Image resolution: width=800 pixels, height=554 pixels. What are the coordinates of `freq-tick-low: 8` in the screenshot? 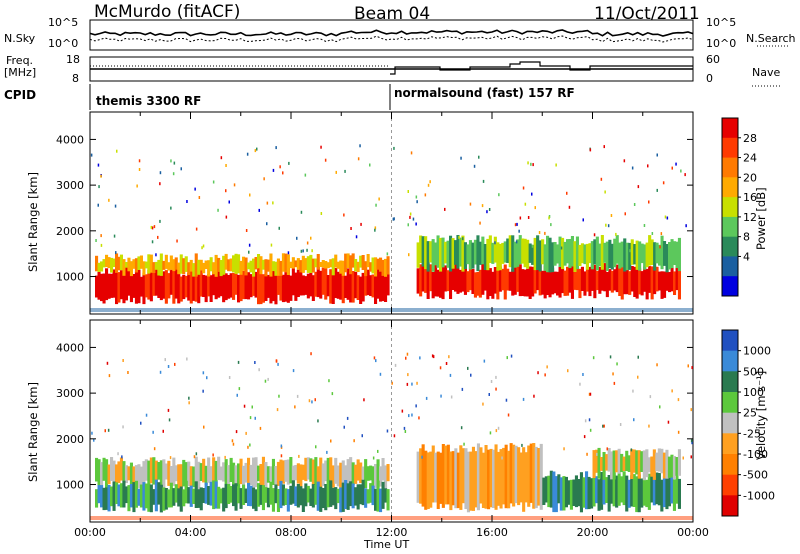 It's located at (75, 78).